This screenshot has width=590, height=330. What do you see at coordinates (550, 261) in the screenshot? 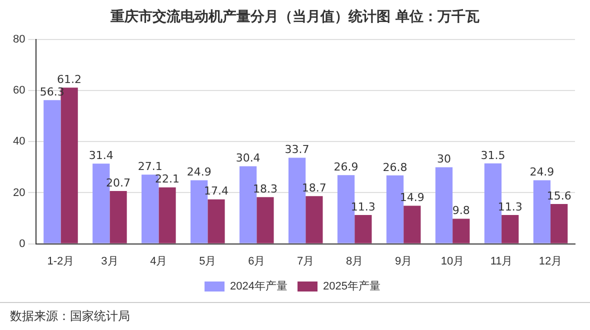
I see `x-tick-label: 12月` at bounding box center [550, 261].